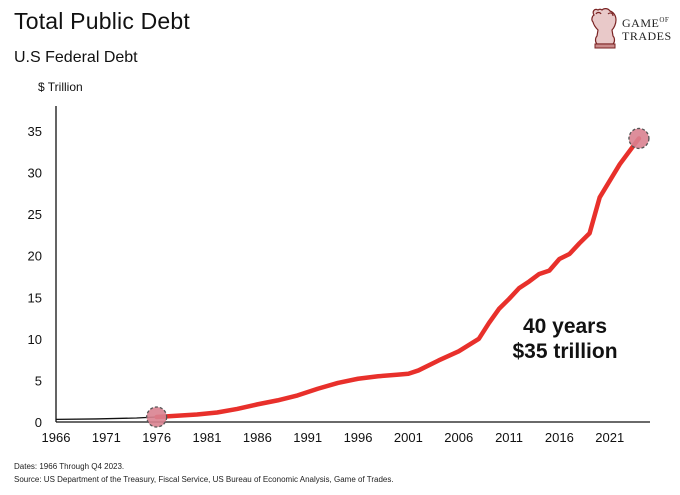  What do you see at coordinates (106, 437) in the screenshot?
I see `x-tick-label: 1971` at bounding box center [106, 437].